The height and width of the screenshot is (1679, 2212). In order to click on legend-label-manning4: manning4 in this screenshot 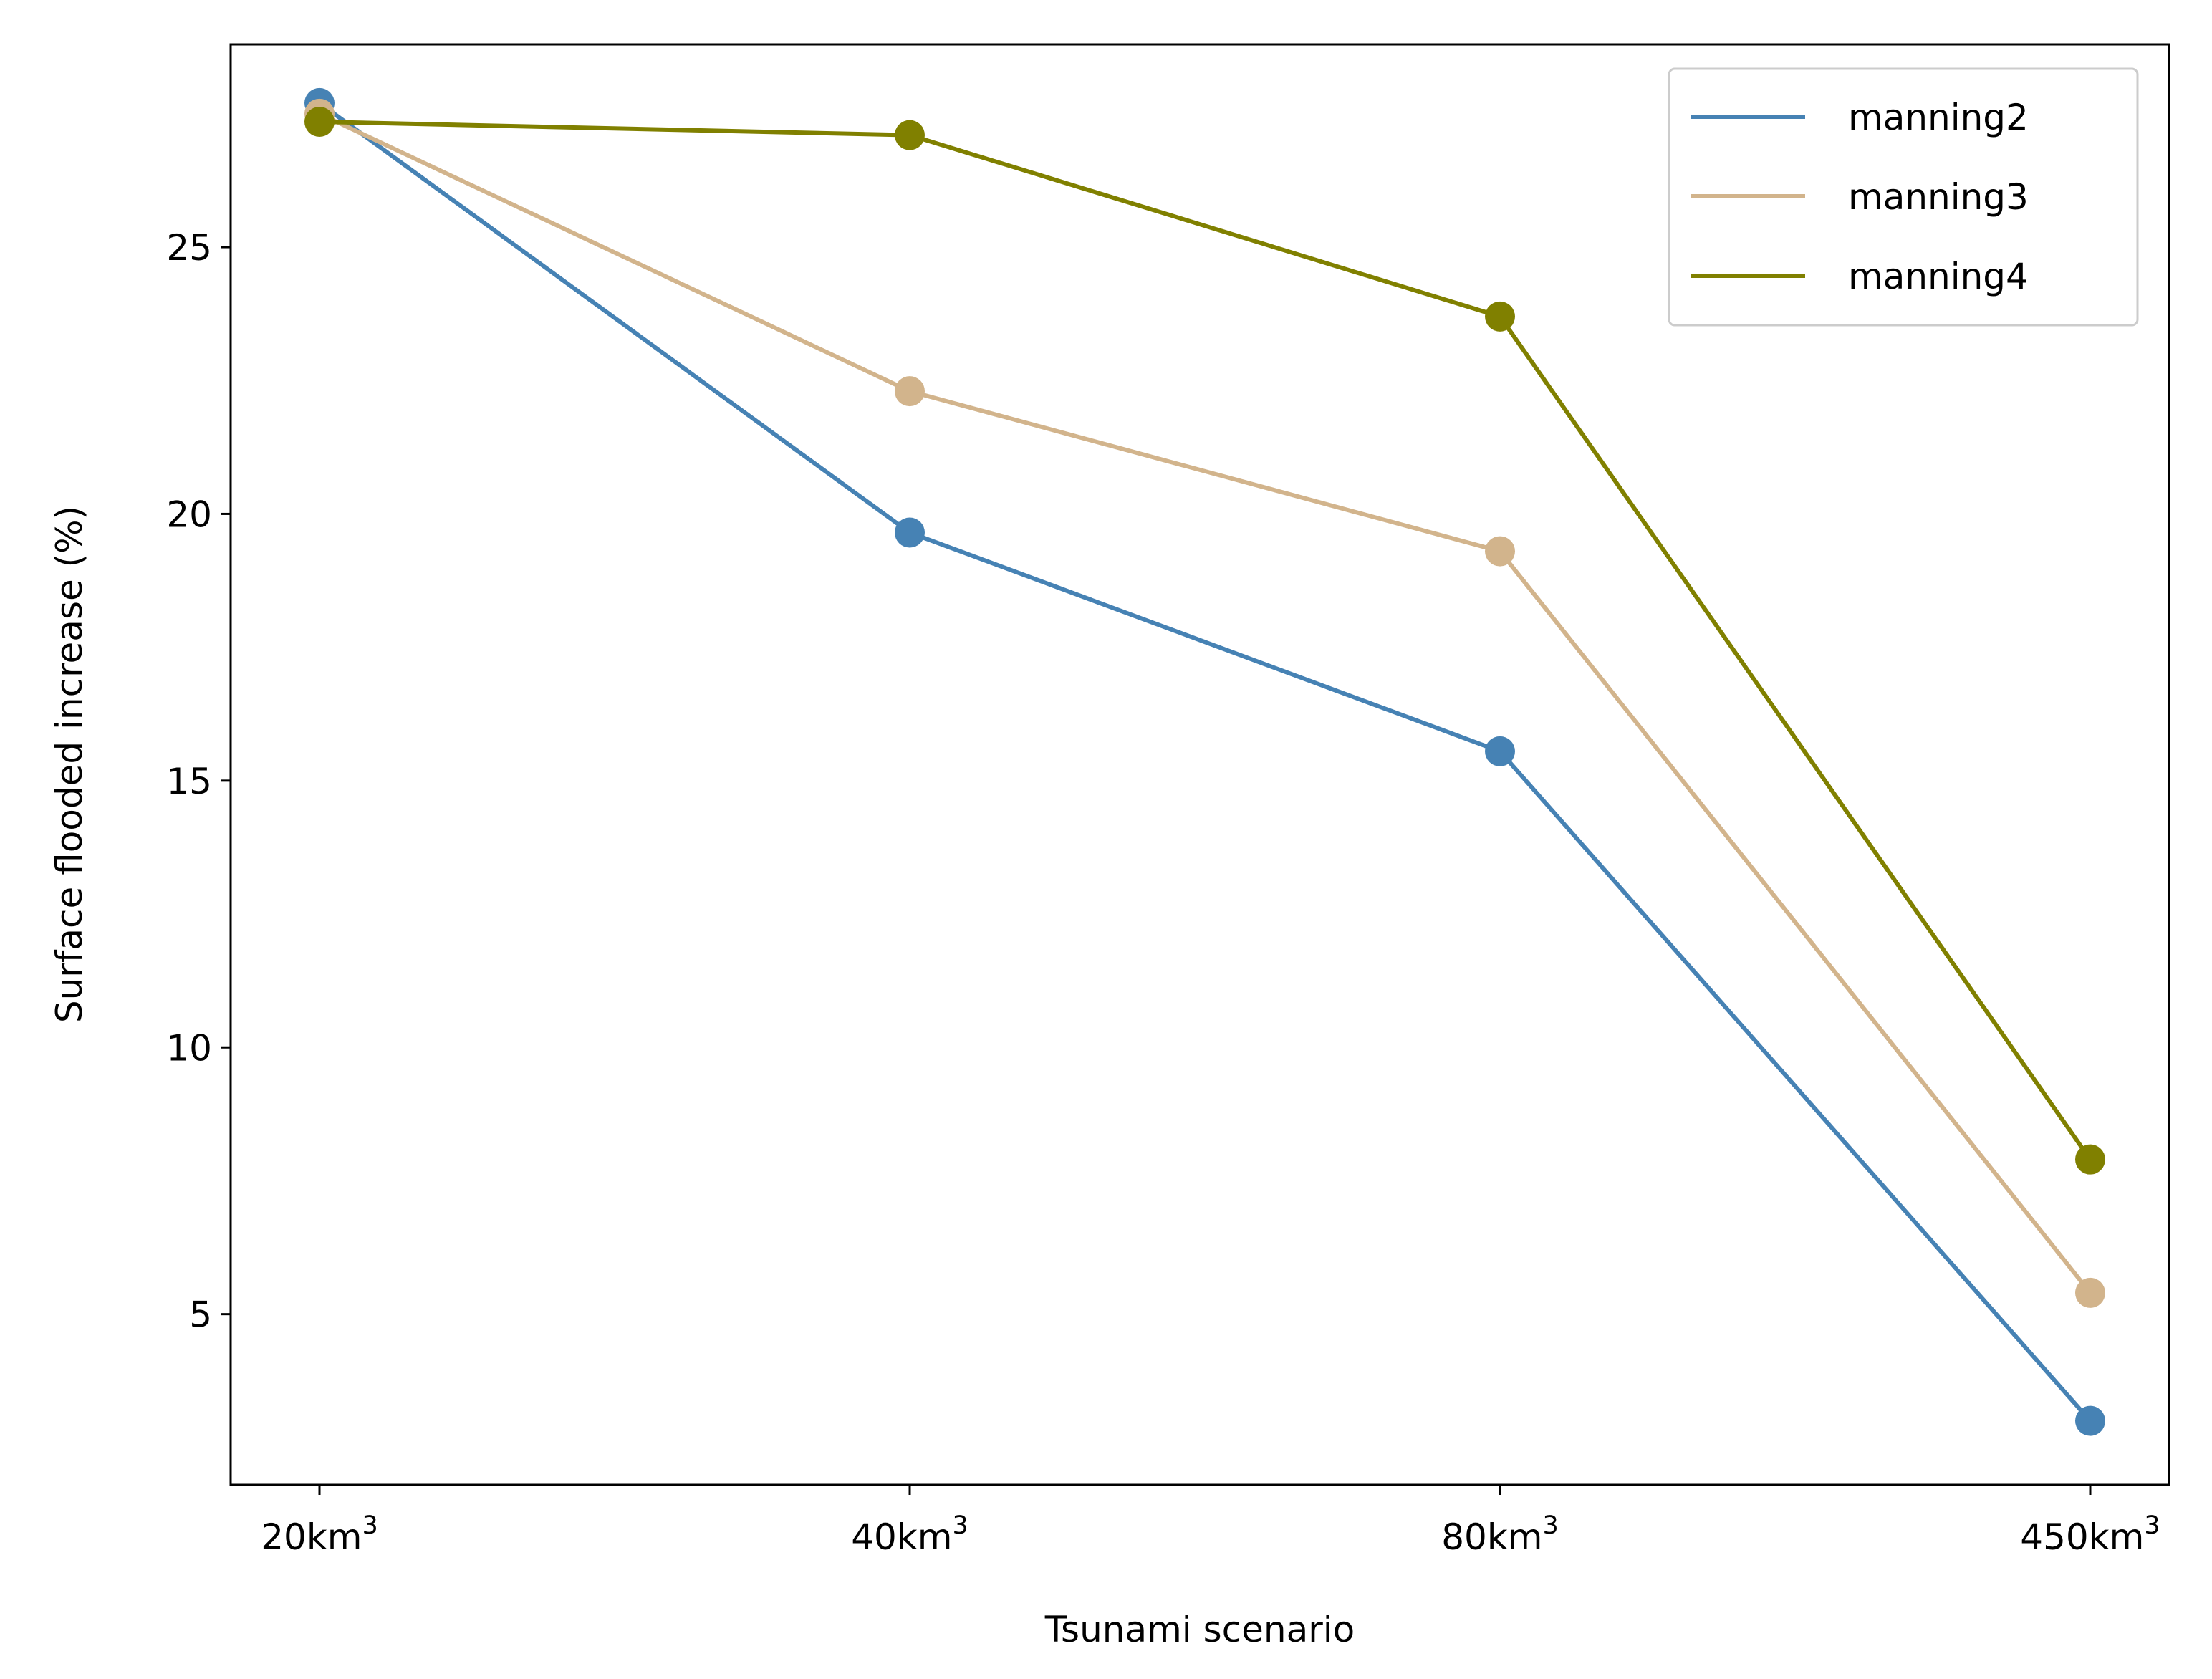, I will do `click(1938, 276)`.